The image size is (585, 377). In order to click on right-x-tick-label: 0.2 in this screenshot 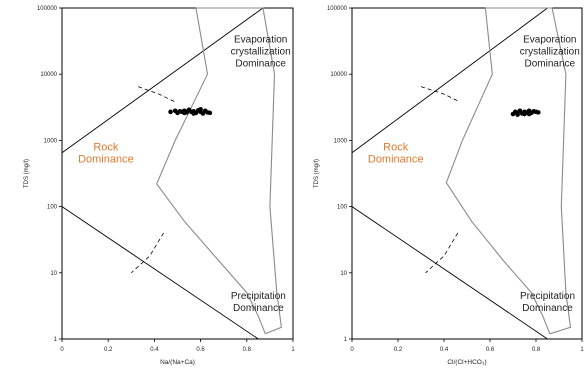, I will do `click(398, 350)`.